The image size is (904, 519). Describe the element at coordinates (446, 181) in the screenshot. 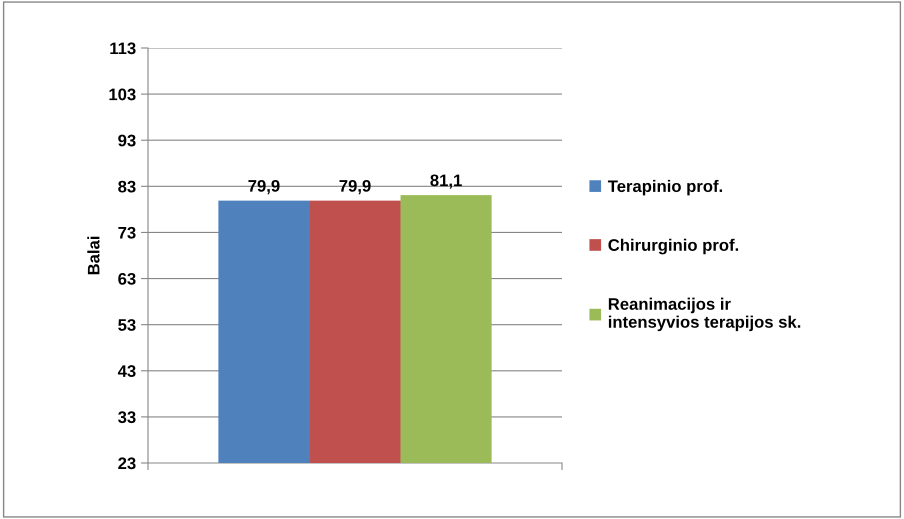

I see `data-label: 81,1` at that location.